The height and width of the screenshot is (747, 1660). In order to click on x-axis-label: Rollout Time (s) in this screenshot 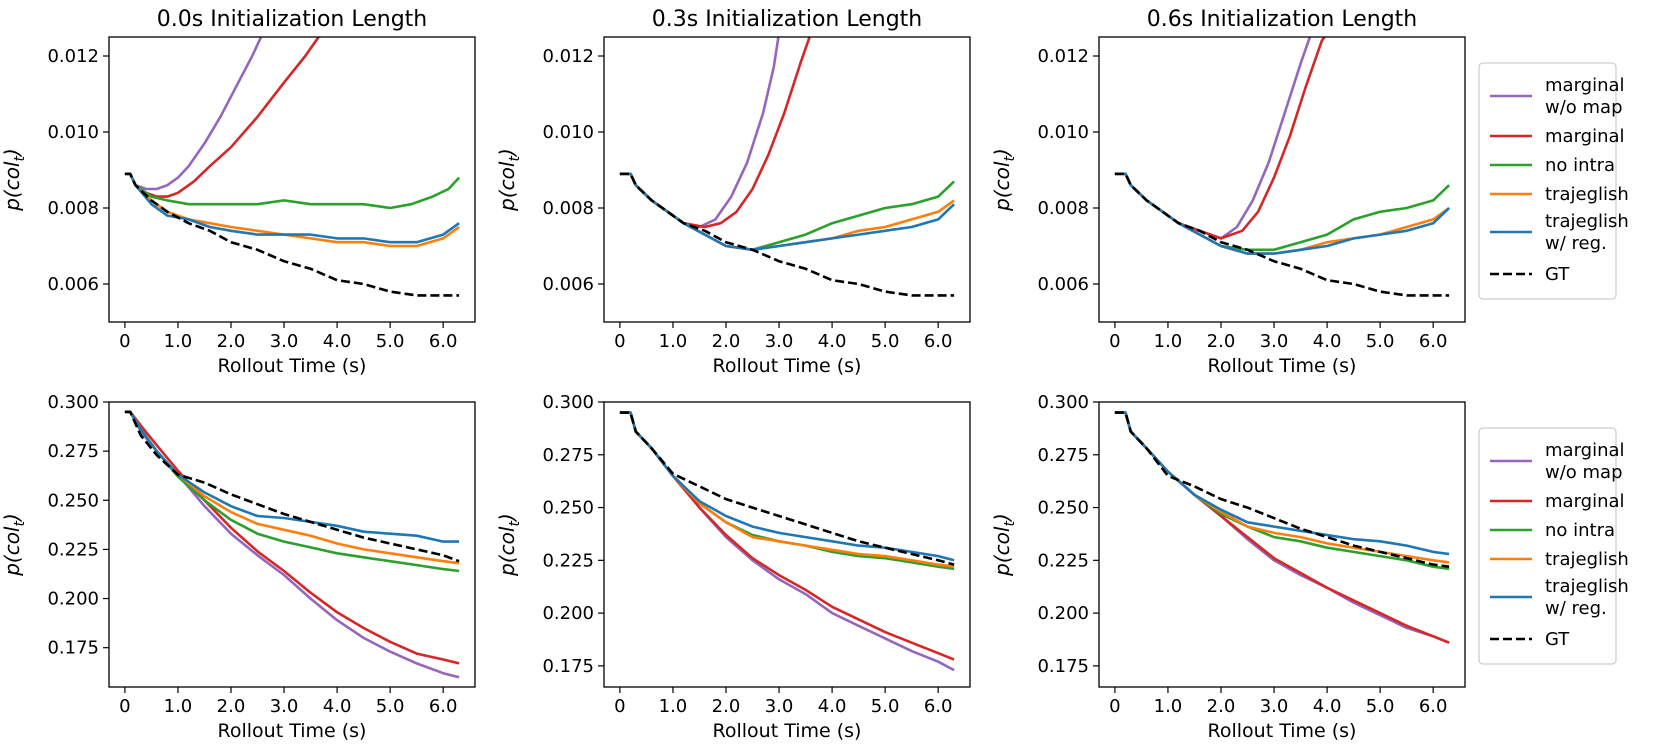, I will do `click(787, 731)`.